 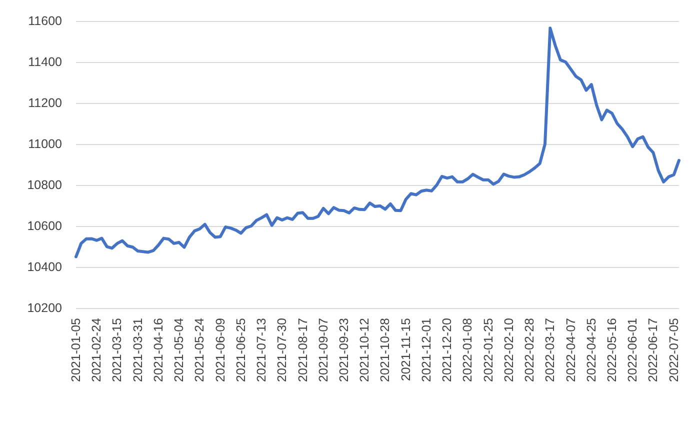 I want to click on x-tick-label: 2021-03-31, so click(x=137, y=350).